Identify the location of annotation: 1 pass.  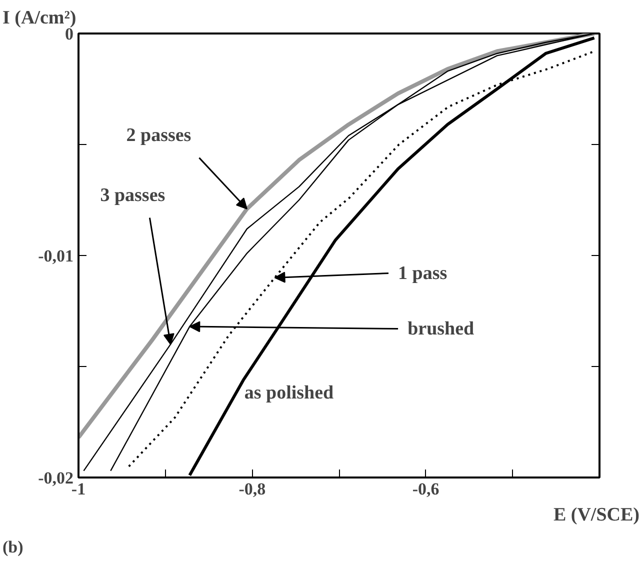
(423, 273).